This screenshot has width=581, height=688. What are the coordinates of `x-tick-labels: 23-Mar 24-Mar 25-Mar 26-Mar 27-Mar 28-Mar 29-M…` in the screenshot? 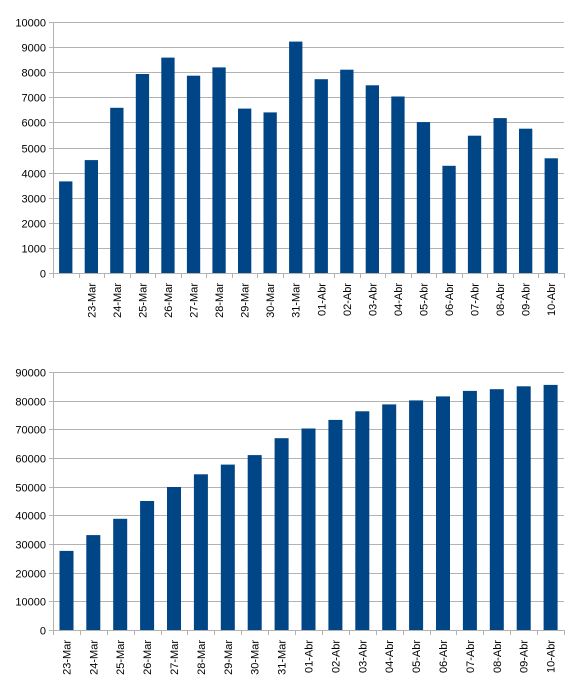 It's located at (309, 657).